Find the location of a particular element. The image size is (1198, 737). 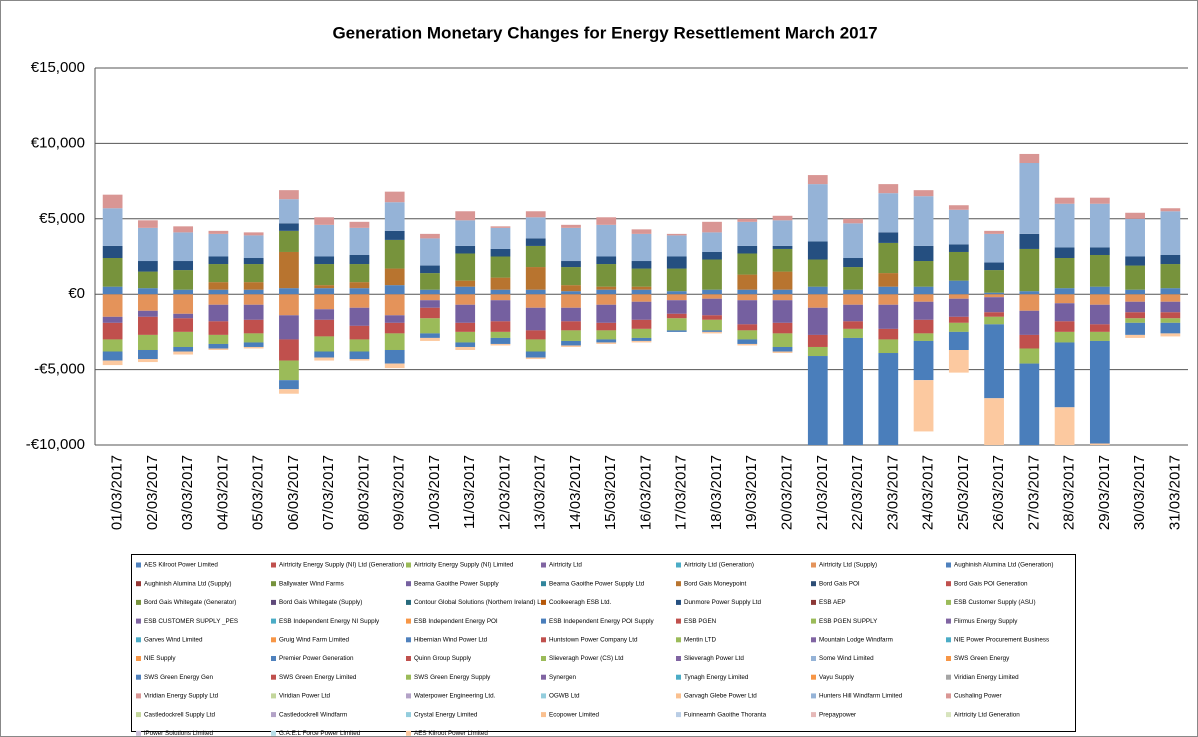

legend-label: Tynagh Energy Limited is located at coordinates (716, 677).